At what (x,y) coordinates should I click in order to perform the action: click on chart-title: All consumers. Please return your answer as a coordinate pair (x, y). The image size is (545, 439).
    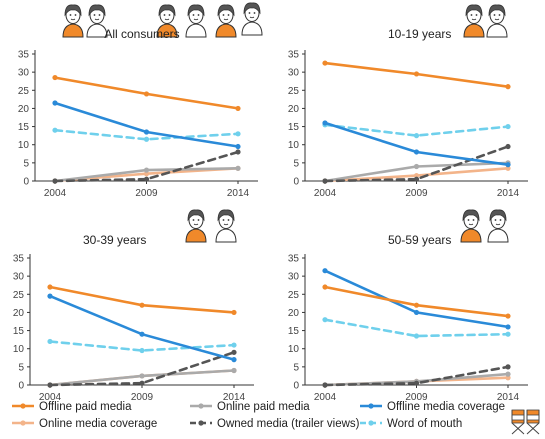
    Looking at the image, I should click on (141, 34).